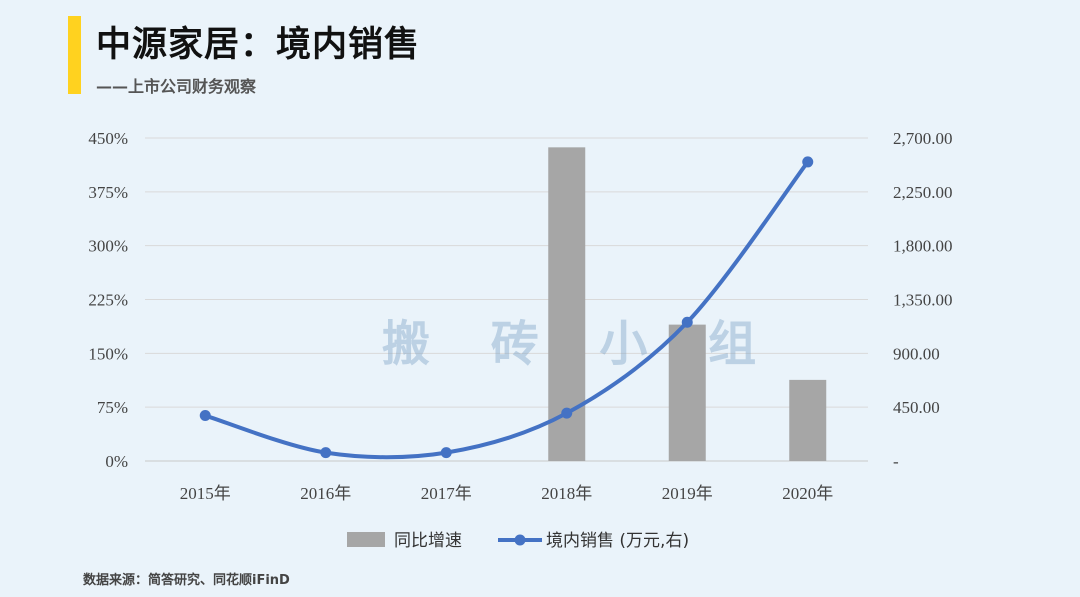 The height and width of the screenshot is (597, 1080). What do you see at coordinates (258, 45) in the screenshot?
I see `page-title: 中源家居：境内销售` at bounding box center [258, 45].